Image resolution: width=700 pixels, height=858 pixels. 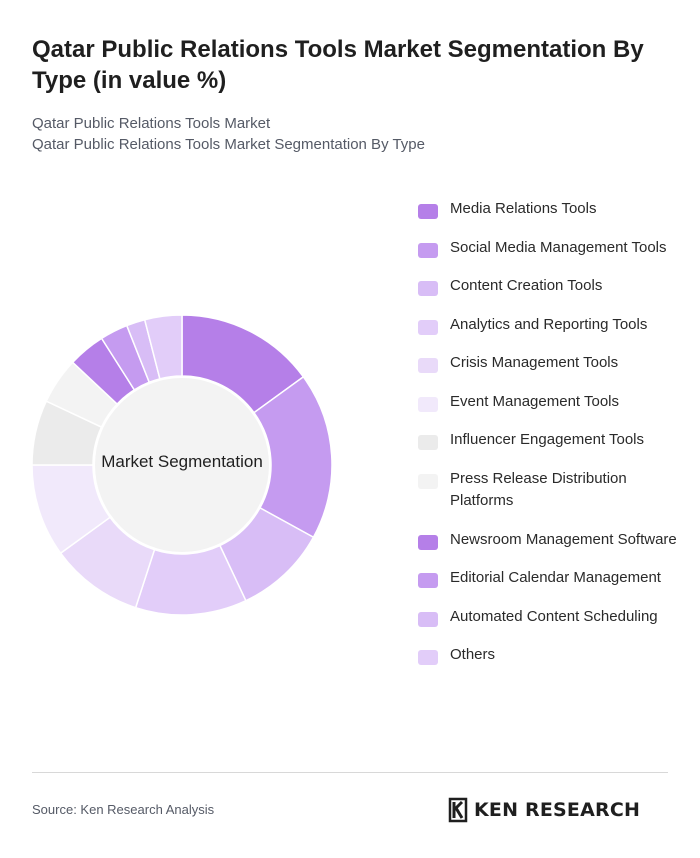 What do you see at coordinates (554, 616) in the screenshot?
I see `legend-label: Automated Content Scheduling` at bounding box center [554, 616].